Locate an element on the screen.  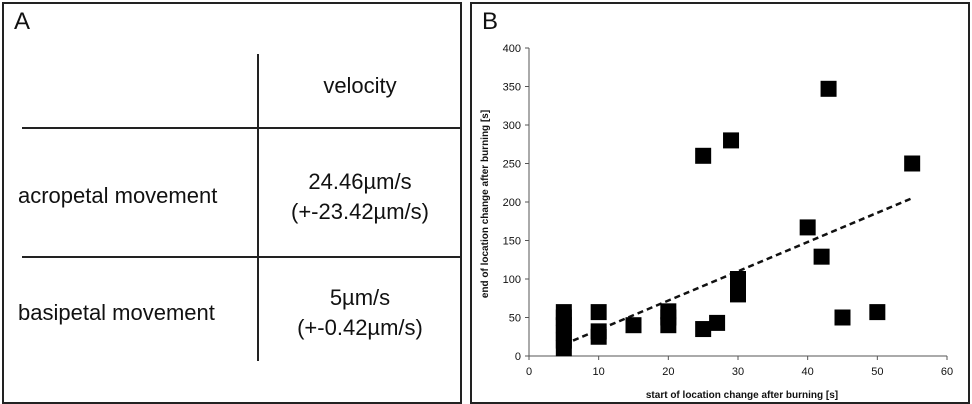
x-tick-label: 60 is located at coordinates (947, 372).